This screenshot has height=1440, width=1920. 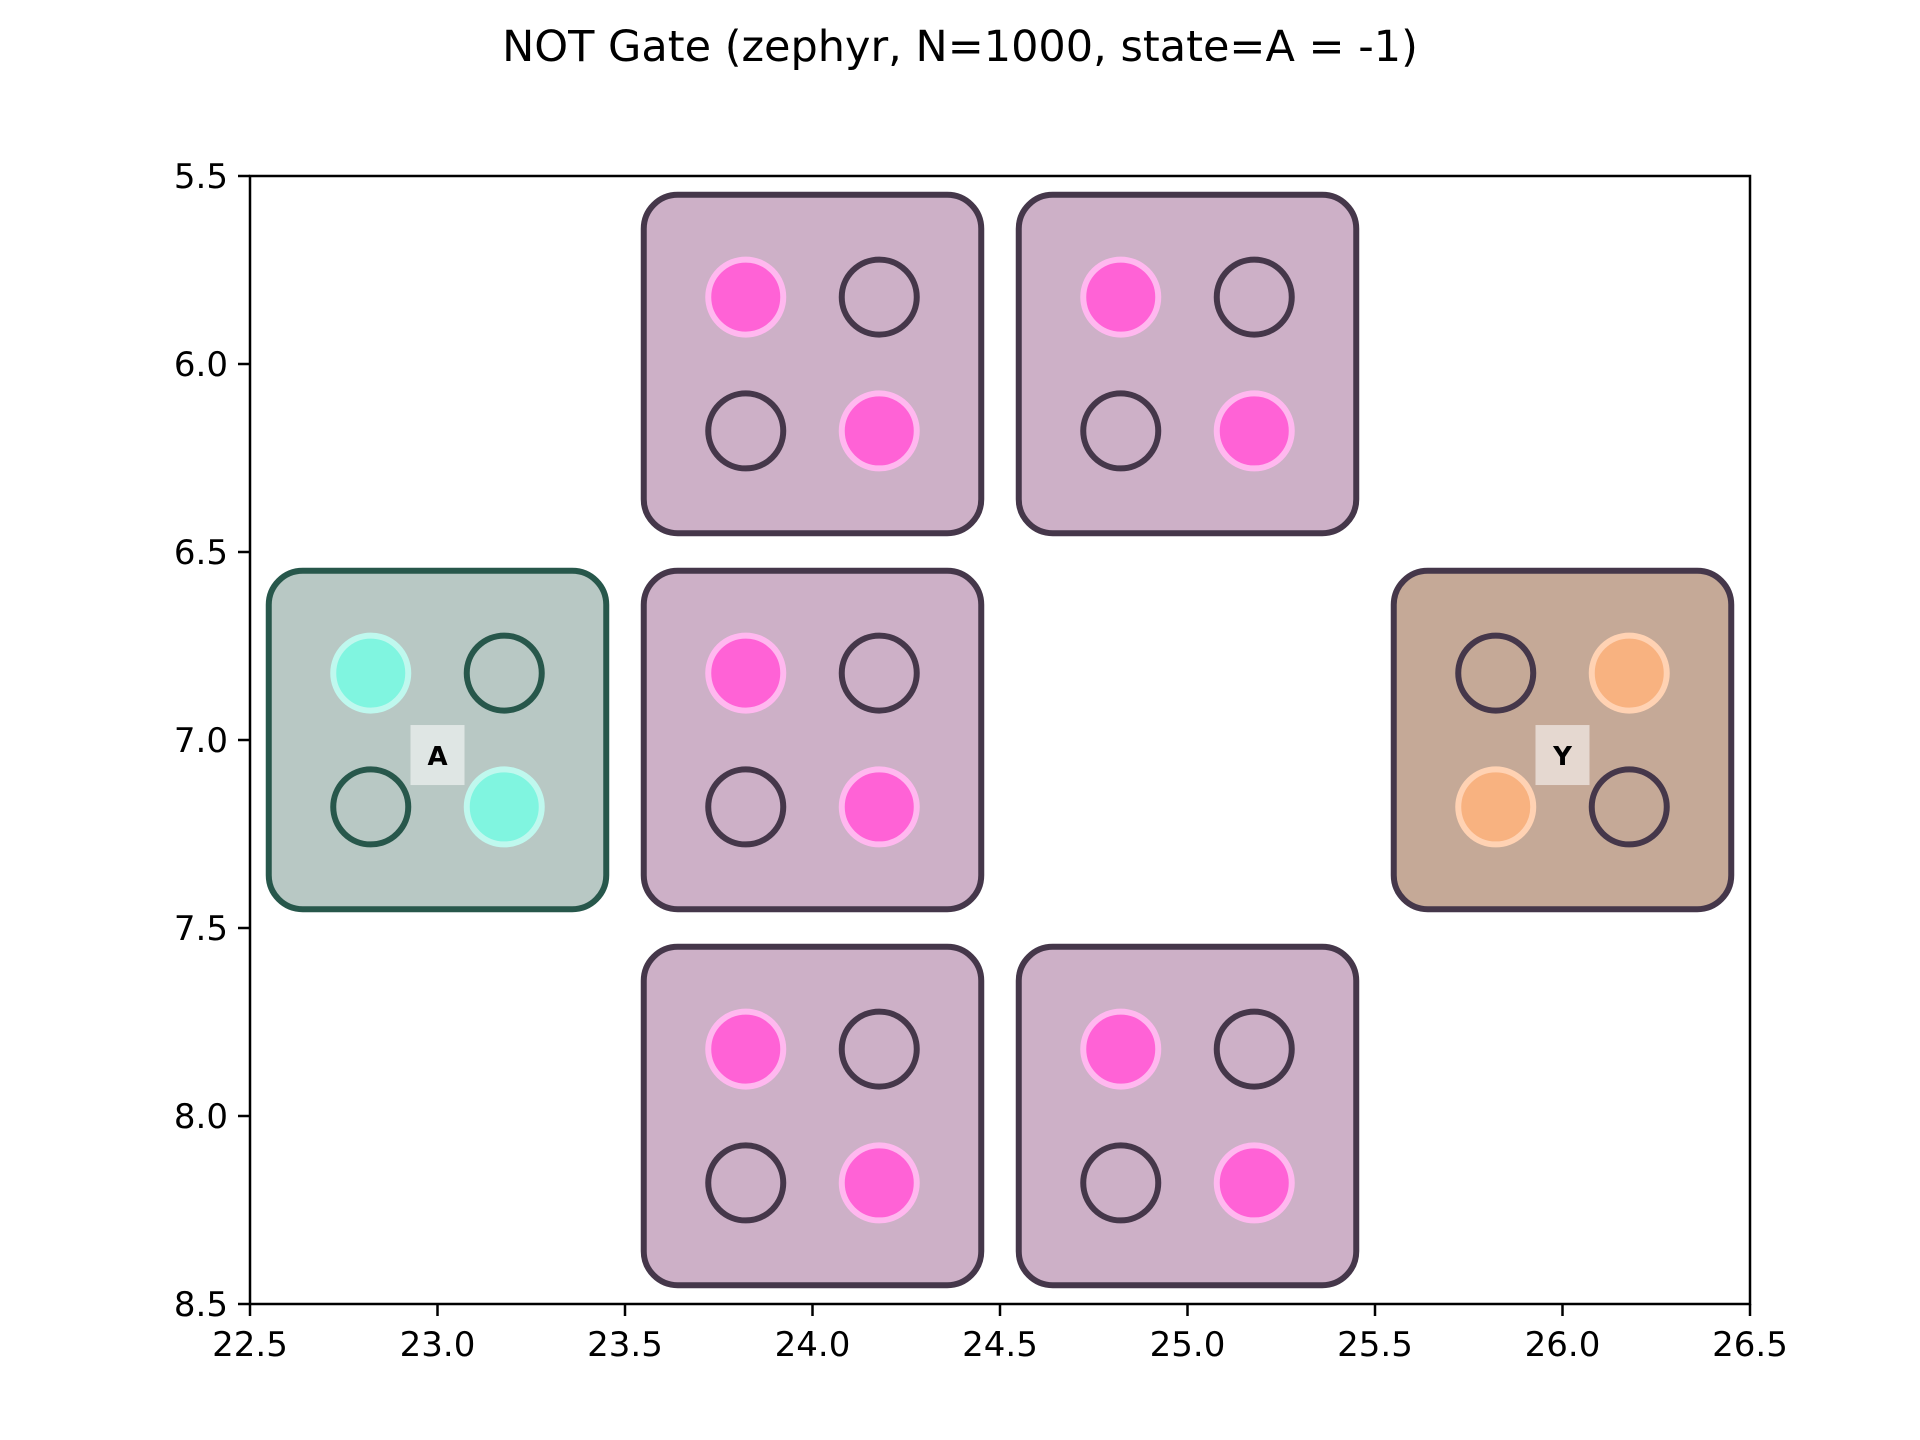 I want to click on x-tick-label: 23.5, so click(x=625, y=1345).